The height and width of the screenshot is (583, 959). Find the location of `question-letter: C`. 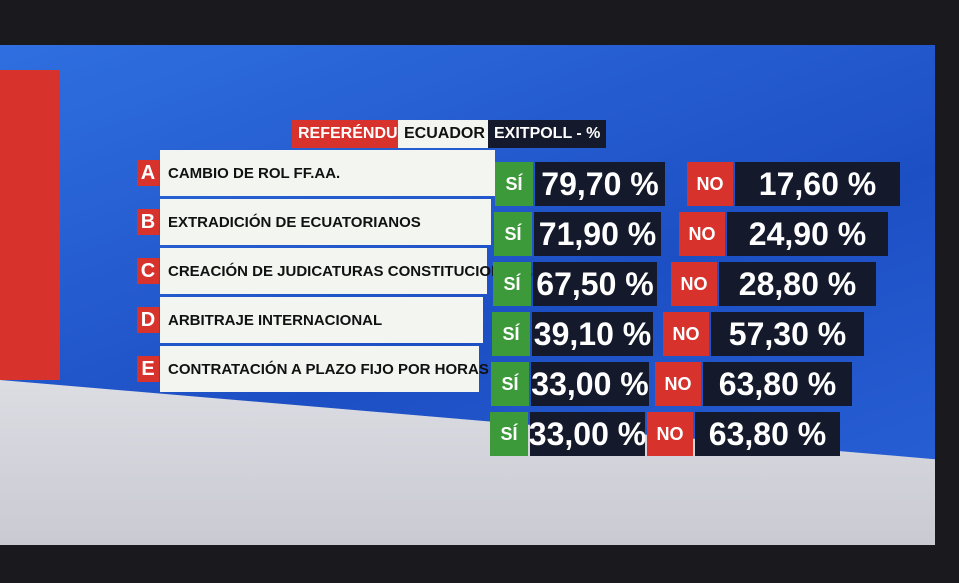

question-letter: C is located at coordinates (148, 271).